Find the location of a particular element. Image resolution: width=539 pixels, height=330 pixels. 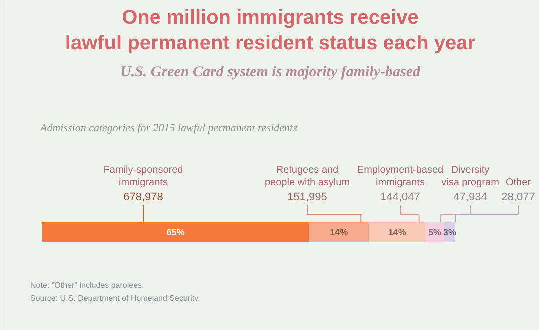

chart-title: One million immigrants receive lawful permanent resident status each year is located at coordinates (270, 30).